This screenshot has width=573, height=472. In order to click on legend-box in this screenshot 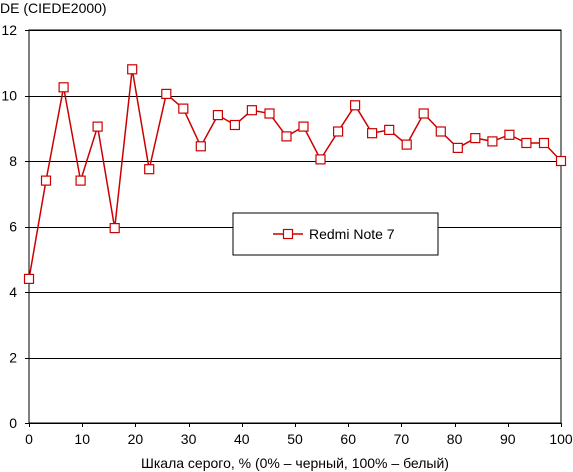, I will do `click(335, 234)`.